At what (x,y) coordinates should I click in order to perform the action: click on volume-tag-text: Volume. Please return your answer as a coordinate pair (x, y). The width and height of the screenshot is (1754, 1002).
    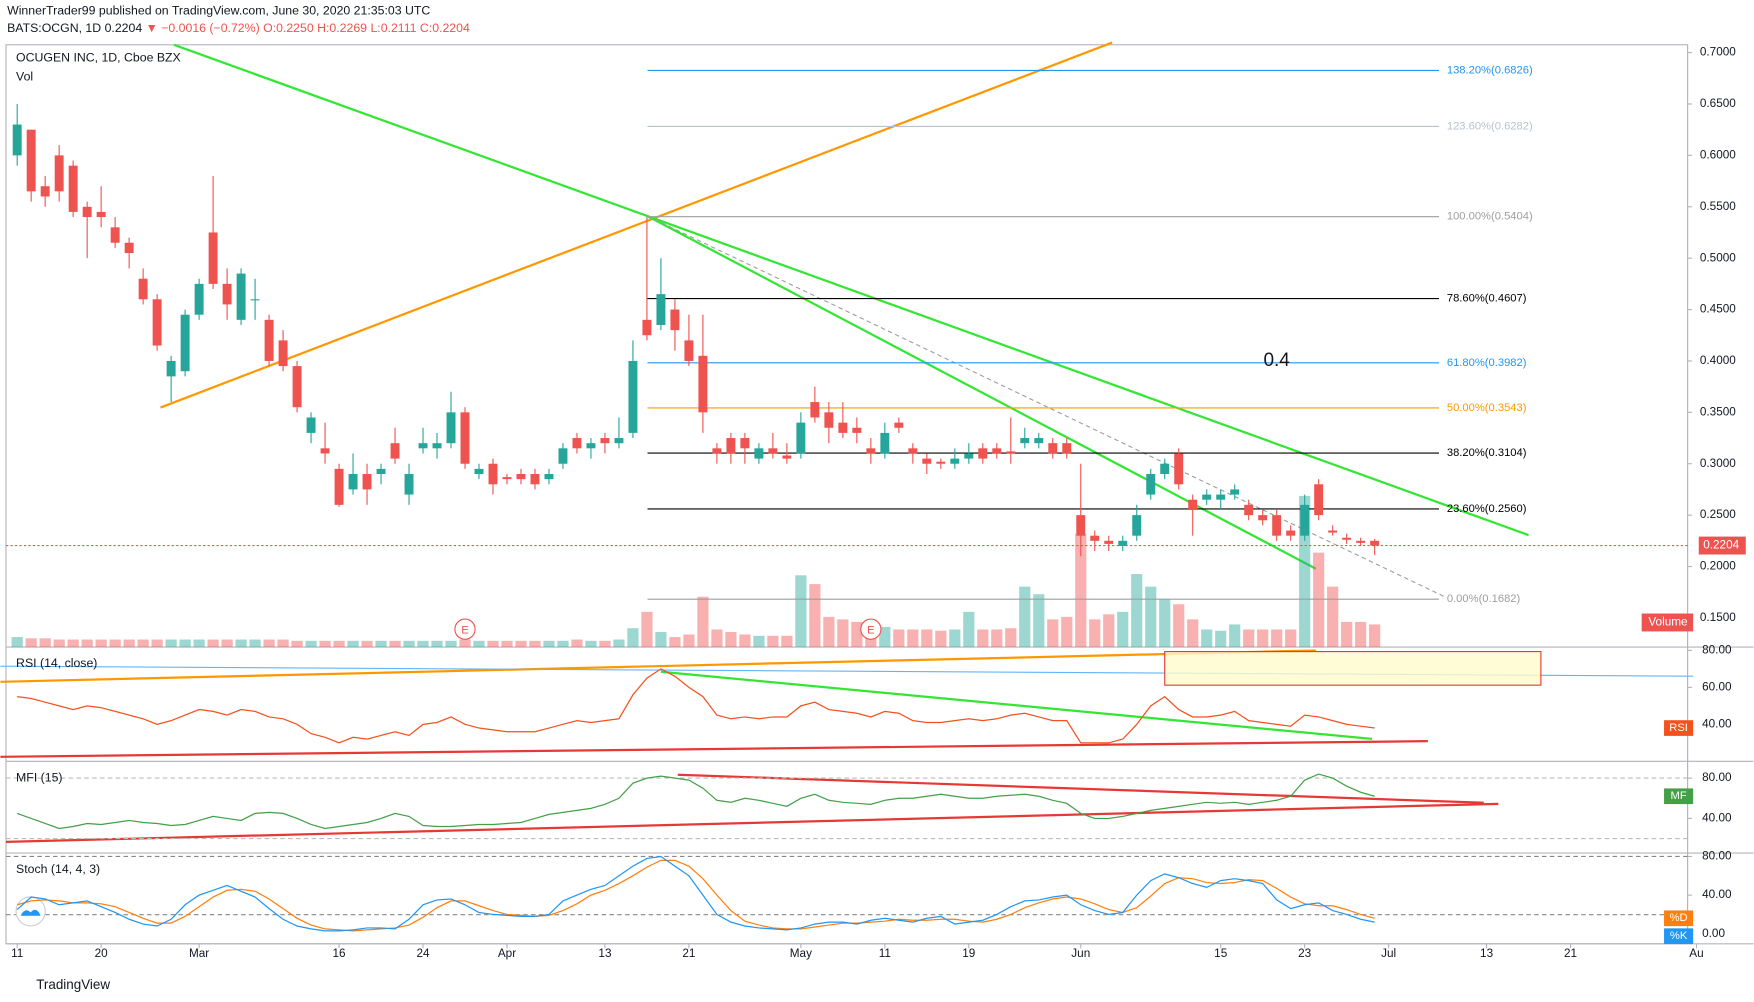
    Looking at the image, I should click on (1668, 622).